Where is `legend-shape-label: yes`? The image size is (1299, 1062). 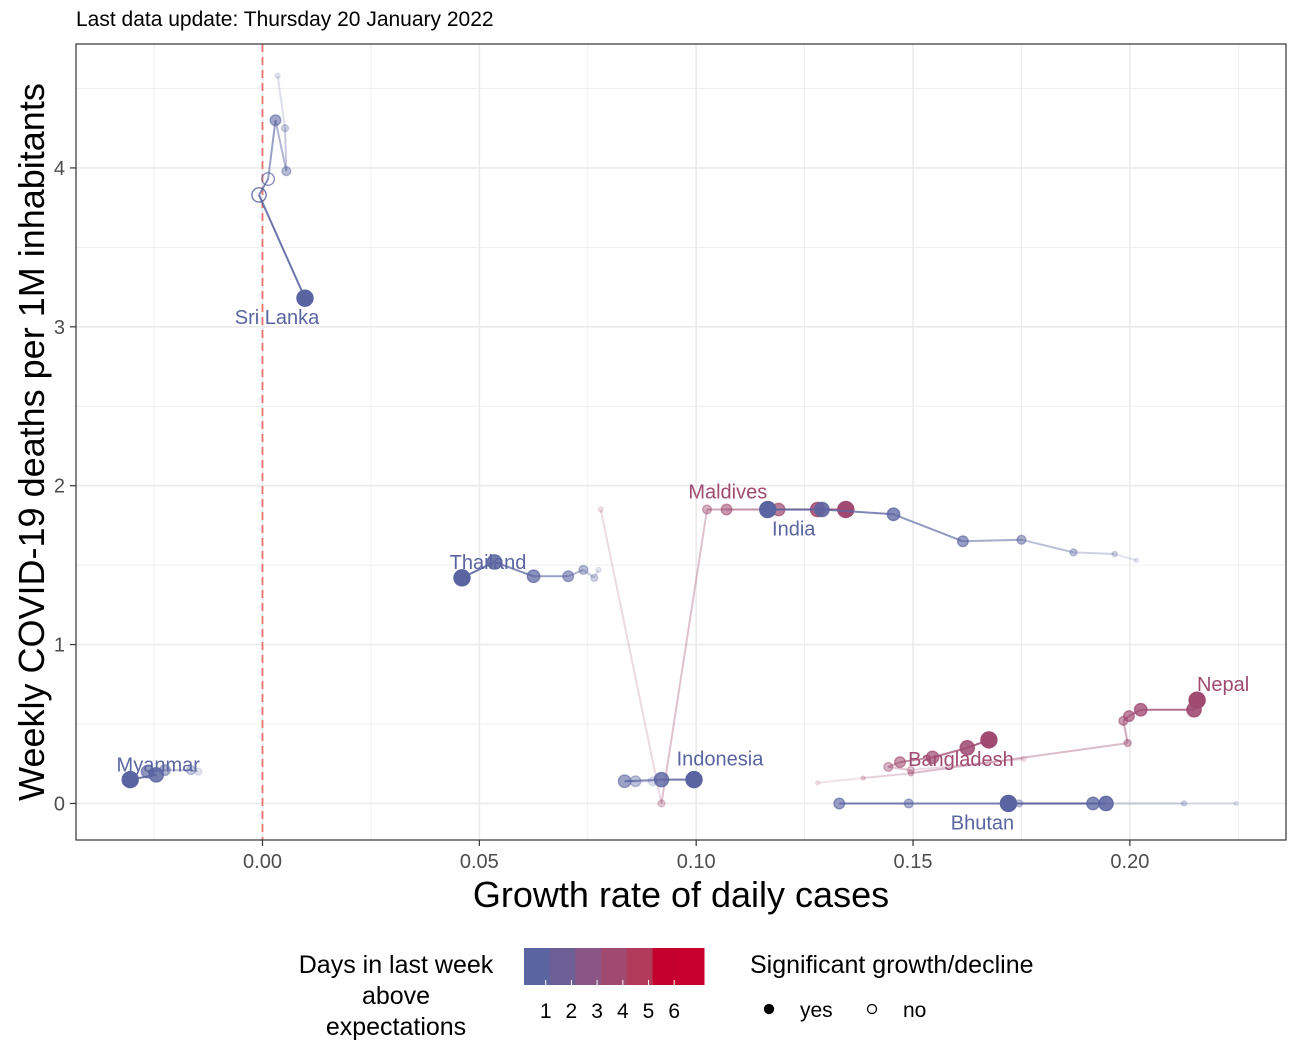 legend-shape-label: yes is located at coordinates (816, 1010).